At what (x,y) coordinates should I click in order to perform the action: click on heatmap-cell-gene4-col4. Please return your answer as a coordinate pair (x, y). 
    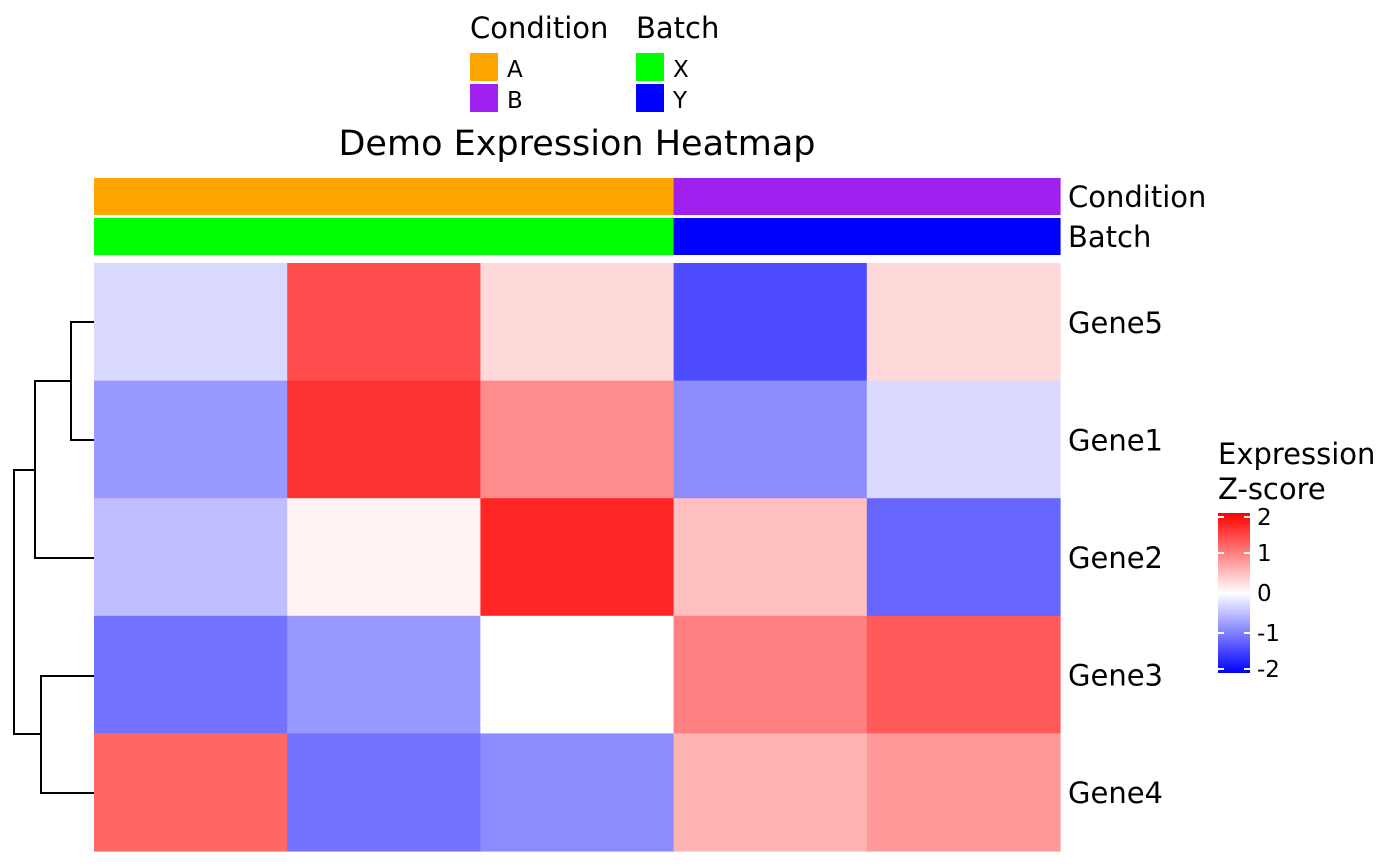
    Looking at the image, I should click on (770, 792).